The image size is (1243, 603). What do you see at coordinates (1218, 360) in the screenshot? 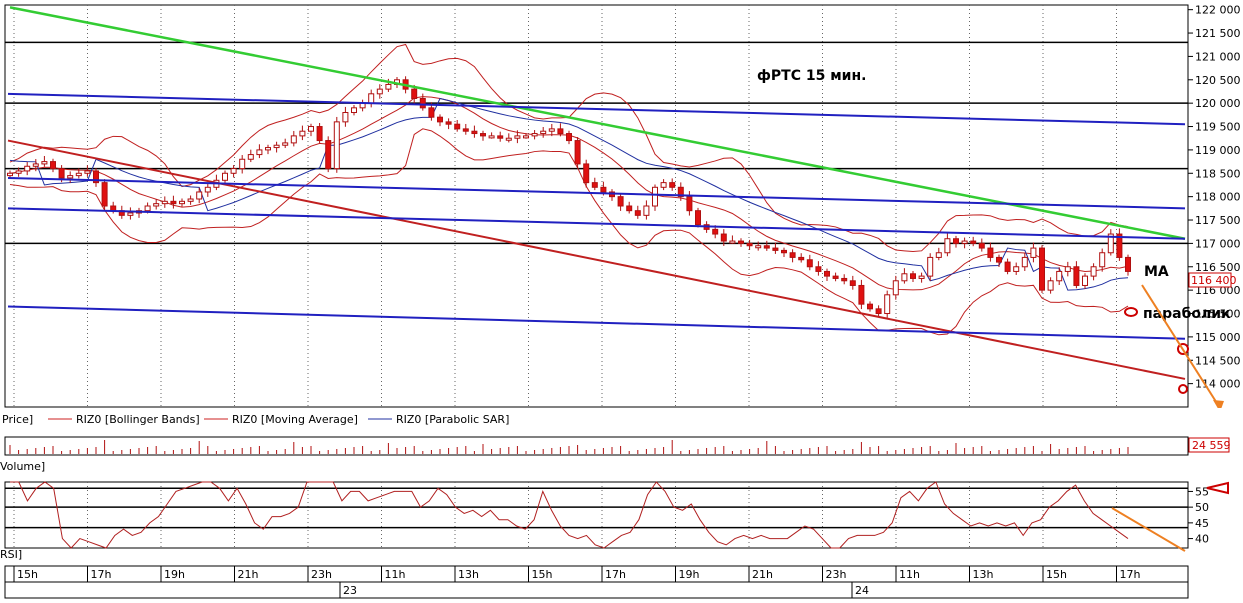
I see `price-tick-label: 114 500` at bounding box center [1218, 360].